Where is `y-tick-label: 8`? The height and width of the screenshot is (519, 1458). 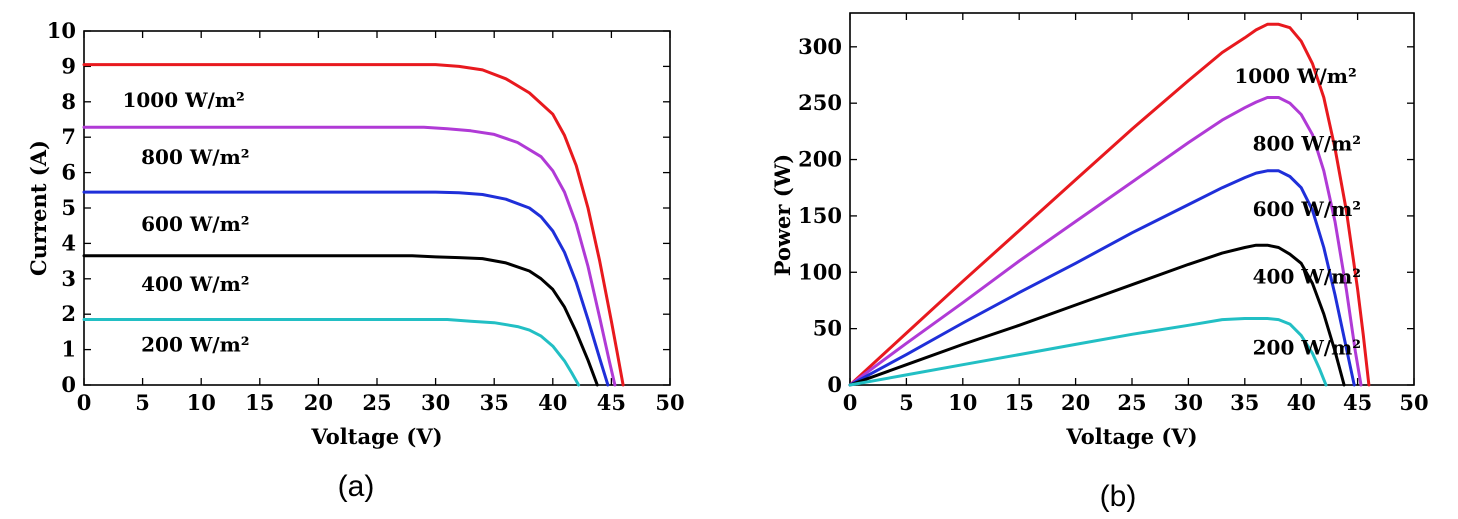
y-tick-label: 8 is located at coordinates (68, 101).